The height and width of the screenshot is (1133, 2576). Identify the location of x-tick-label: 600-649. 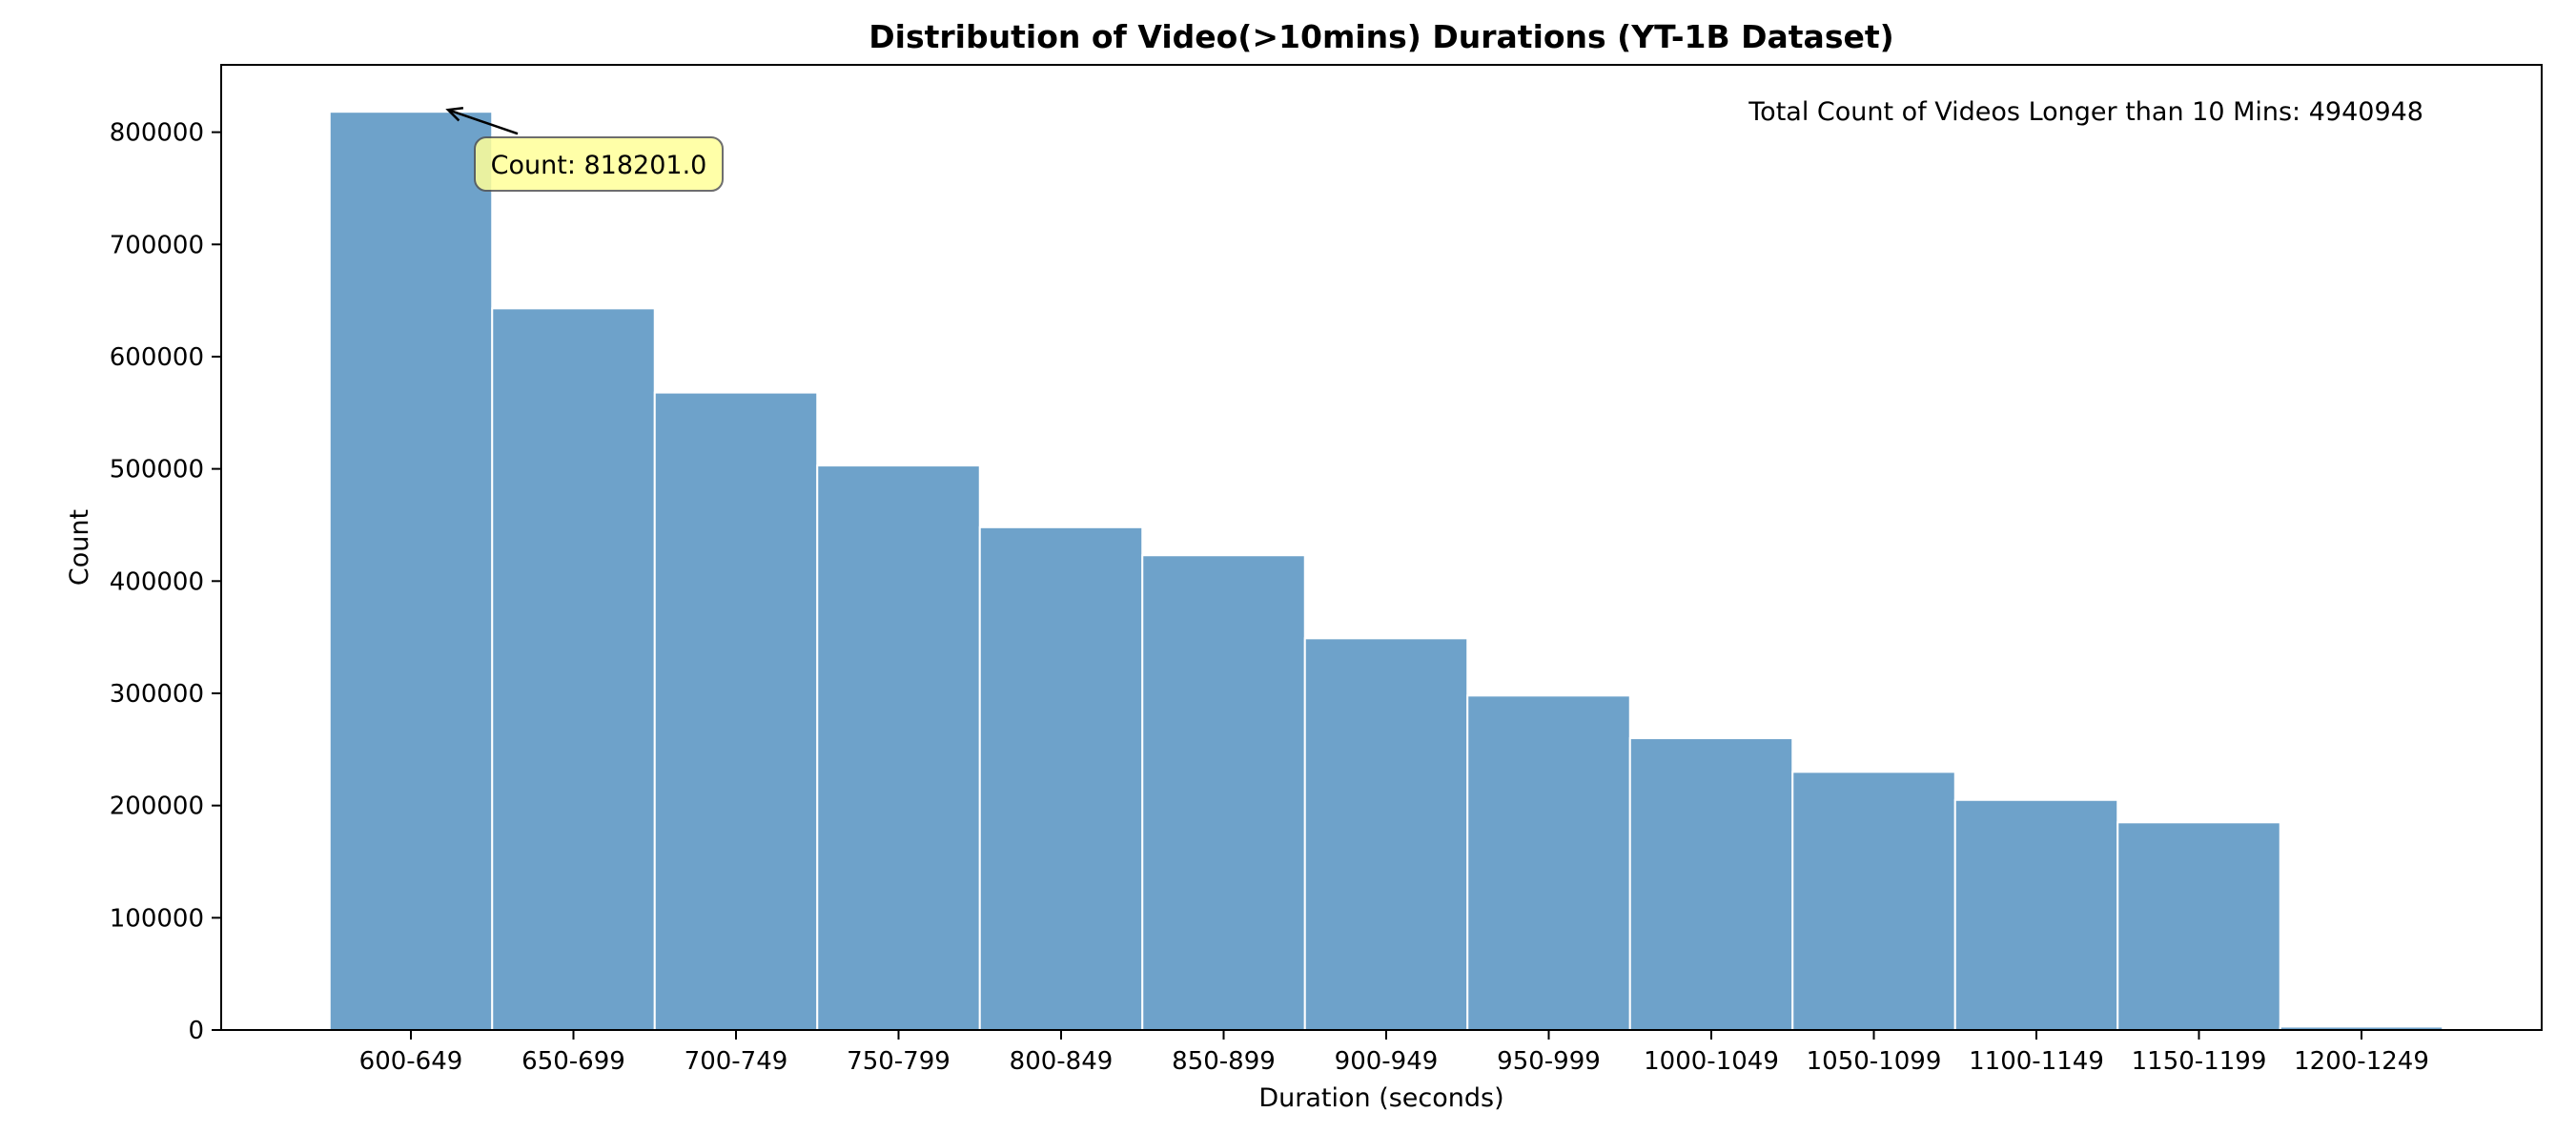
(411, 1061).